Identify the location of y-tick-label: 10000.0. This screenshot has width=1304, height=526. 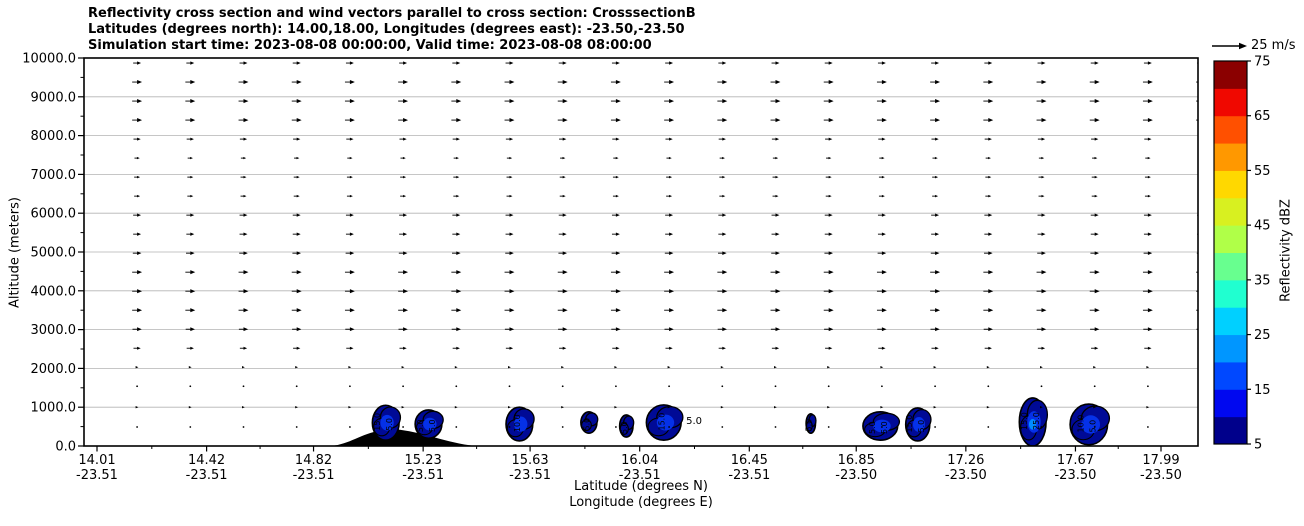
(49, 59).